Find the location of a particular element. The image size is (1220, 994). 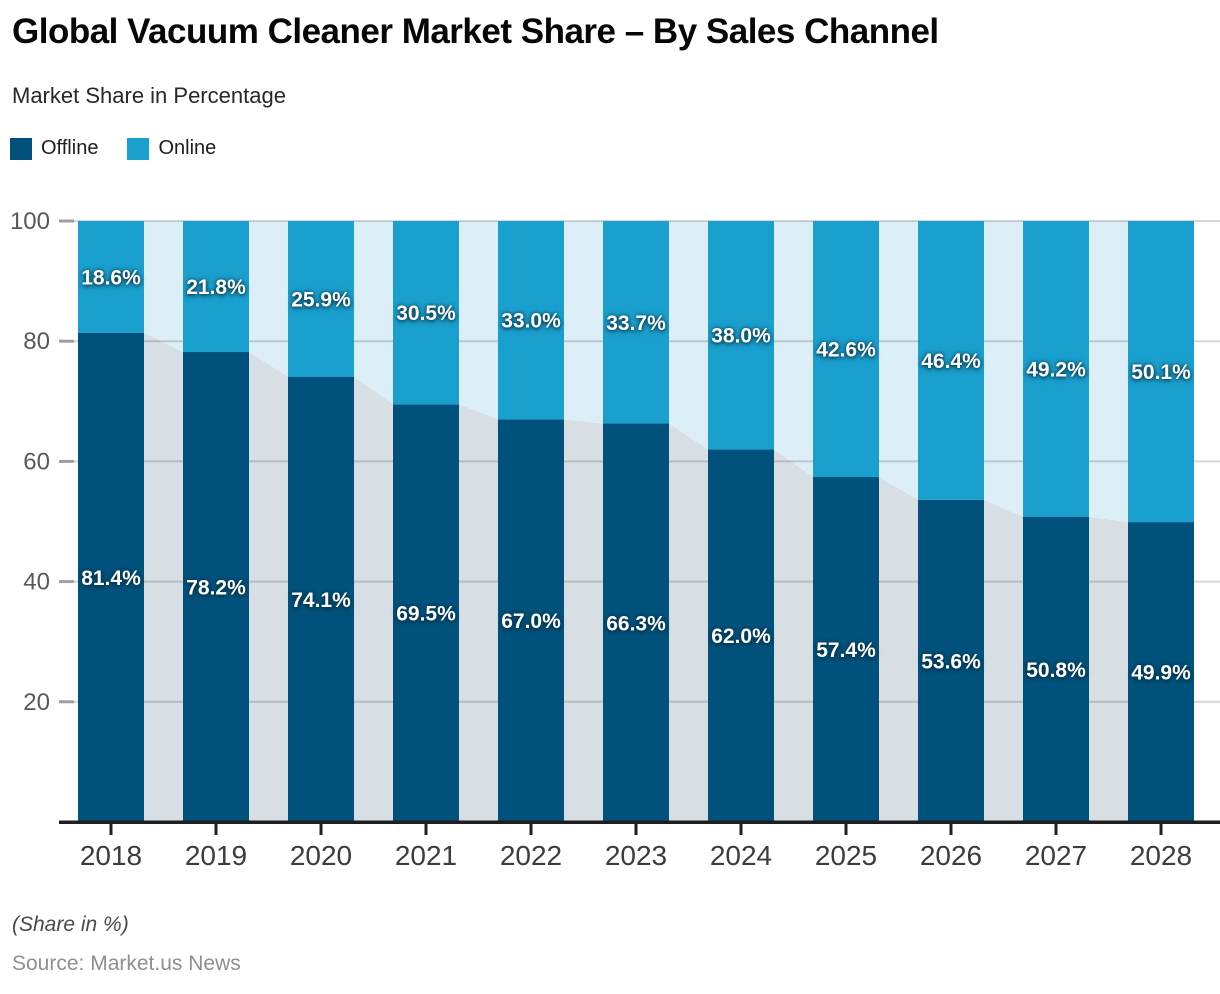

x-tick-label: 2025 is located at coordinates (846, 855).